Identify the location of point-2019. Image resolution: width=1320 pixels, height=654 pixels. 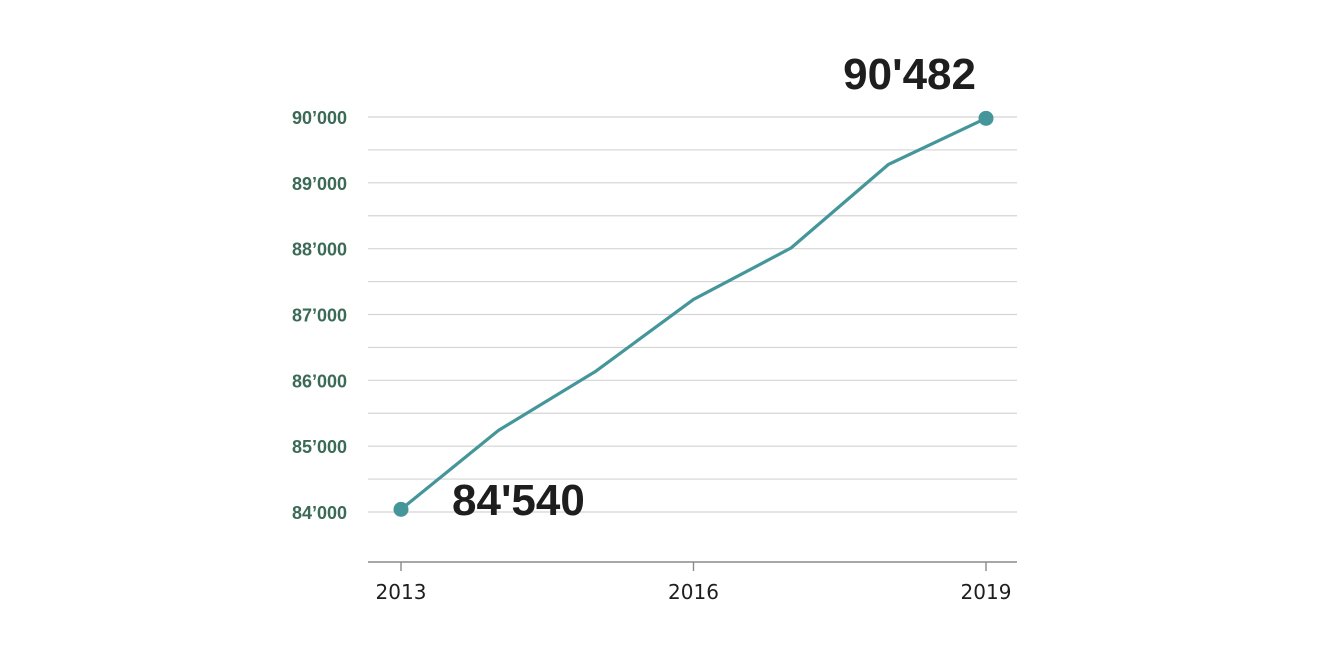
(986, 118).